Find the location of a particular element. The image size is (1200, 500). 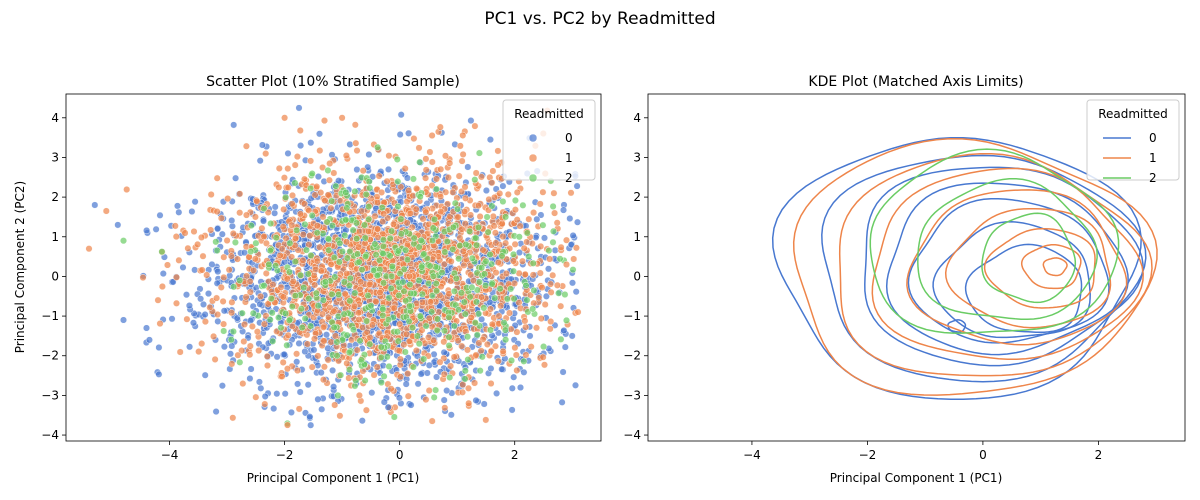

legend-label-2: 2 is located at coordinates (1153, 178).